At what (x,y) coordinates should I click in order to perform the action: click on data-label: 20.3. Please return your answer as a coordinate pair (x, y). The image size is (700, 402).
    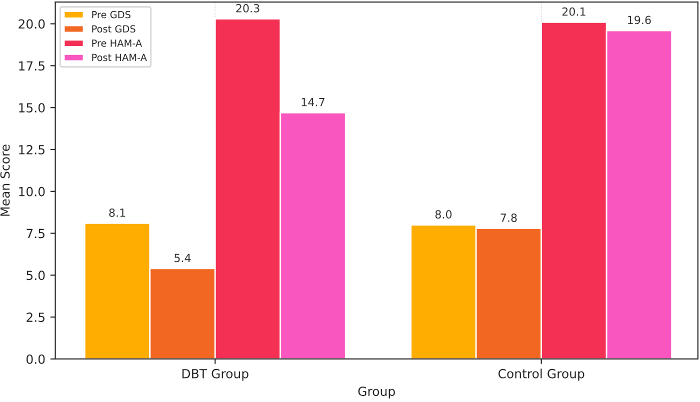
    Looking at the image, I should click on (248, 8).